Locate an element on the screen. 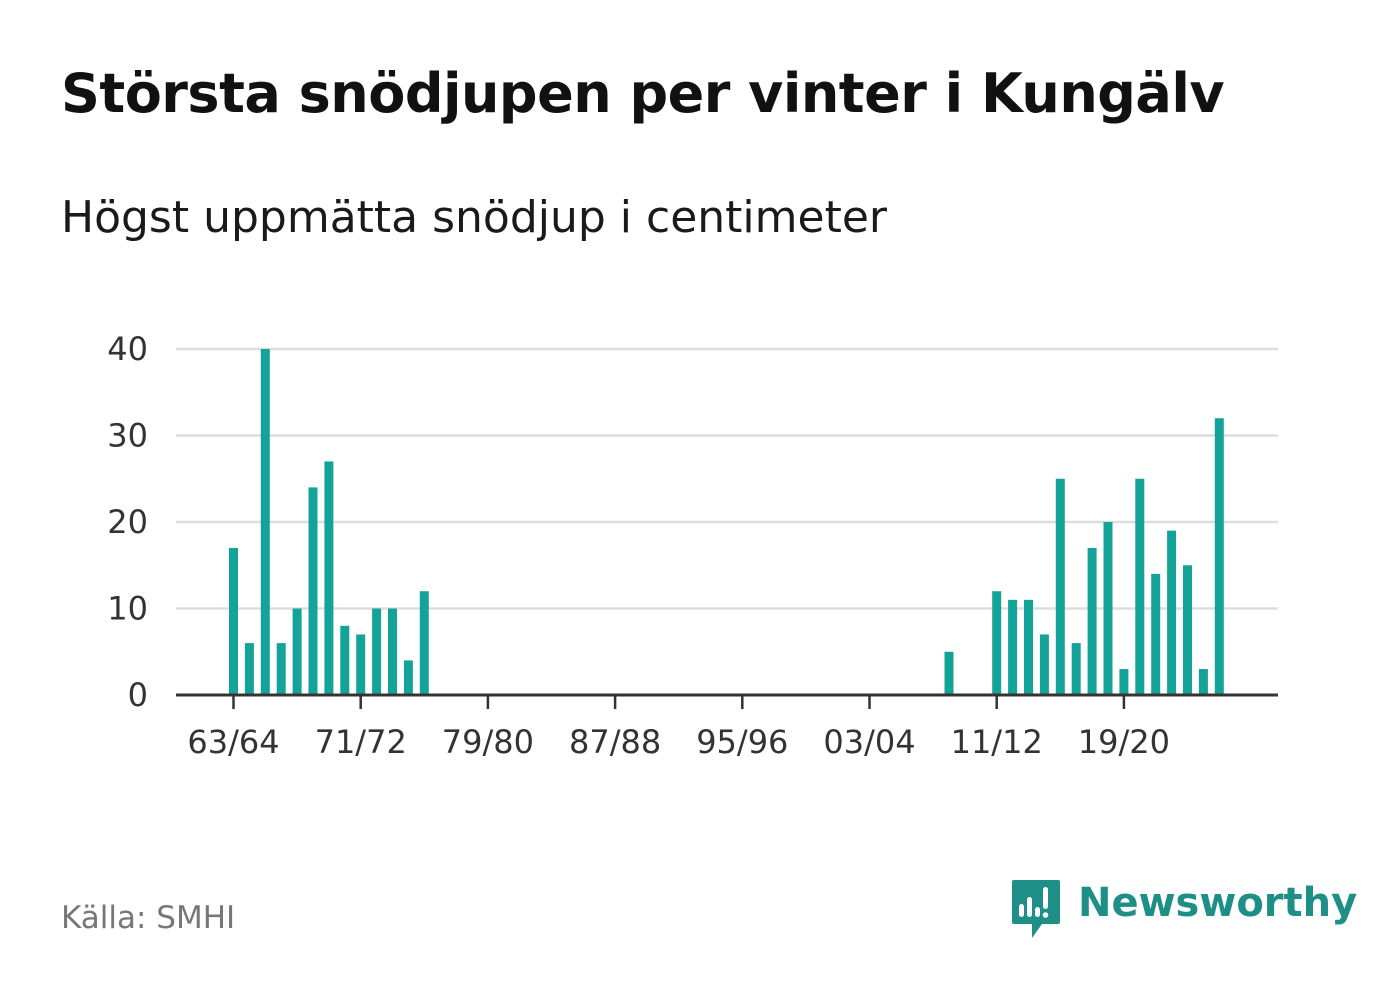 The height and width of the screenshot is (999, 1382). bar-74/75 is located at coordinates (408, 677).